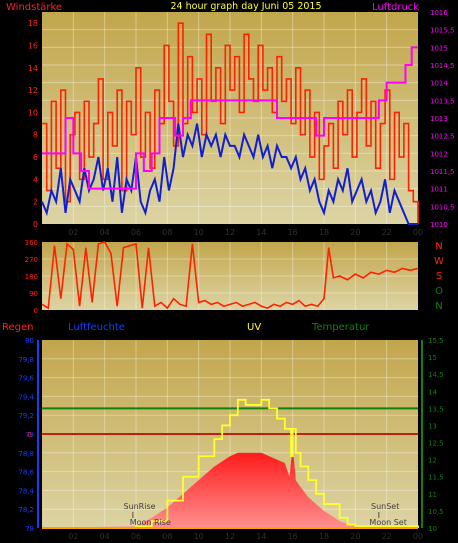  What do you see at coordinates (439, 291) in the screenshot?
I see `direction-letter: O` at bounding box center [439, 291].